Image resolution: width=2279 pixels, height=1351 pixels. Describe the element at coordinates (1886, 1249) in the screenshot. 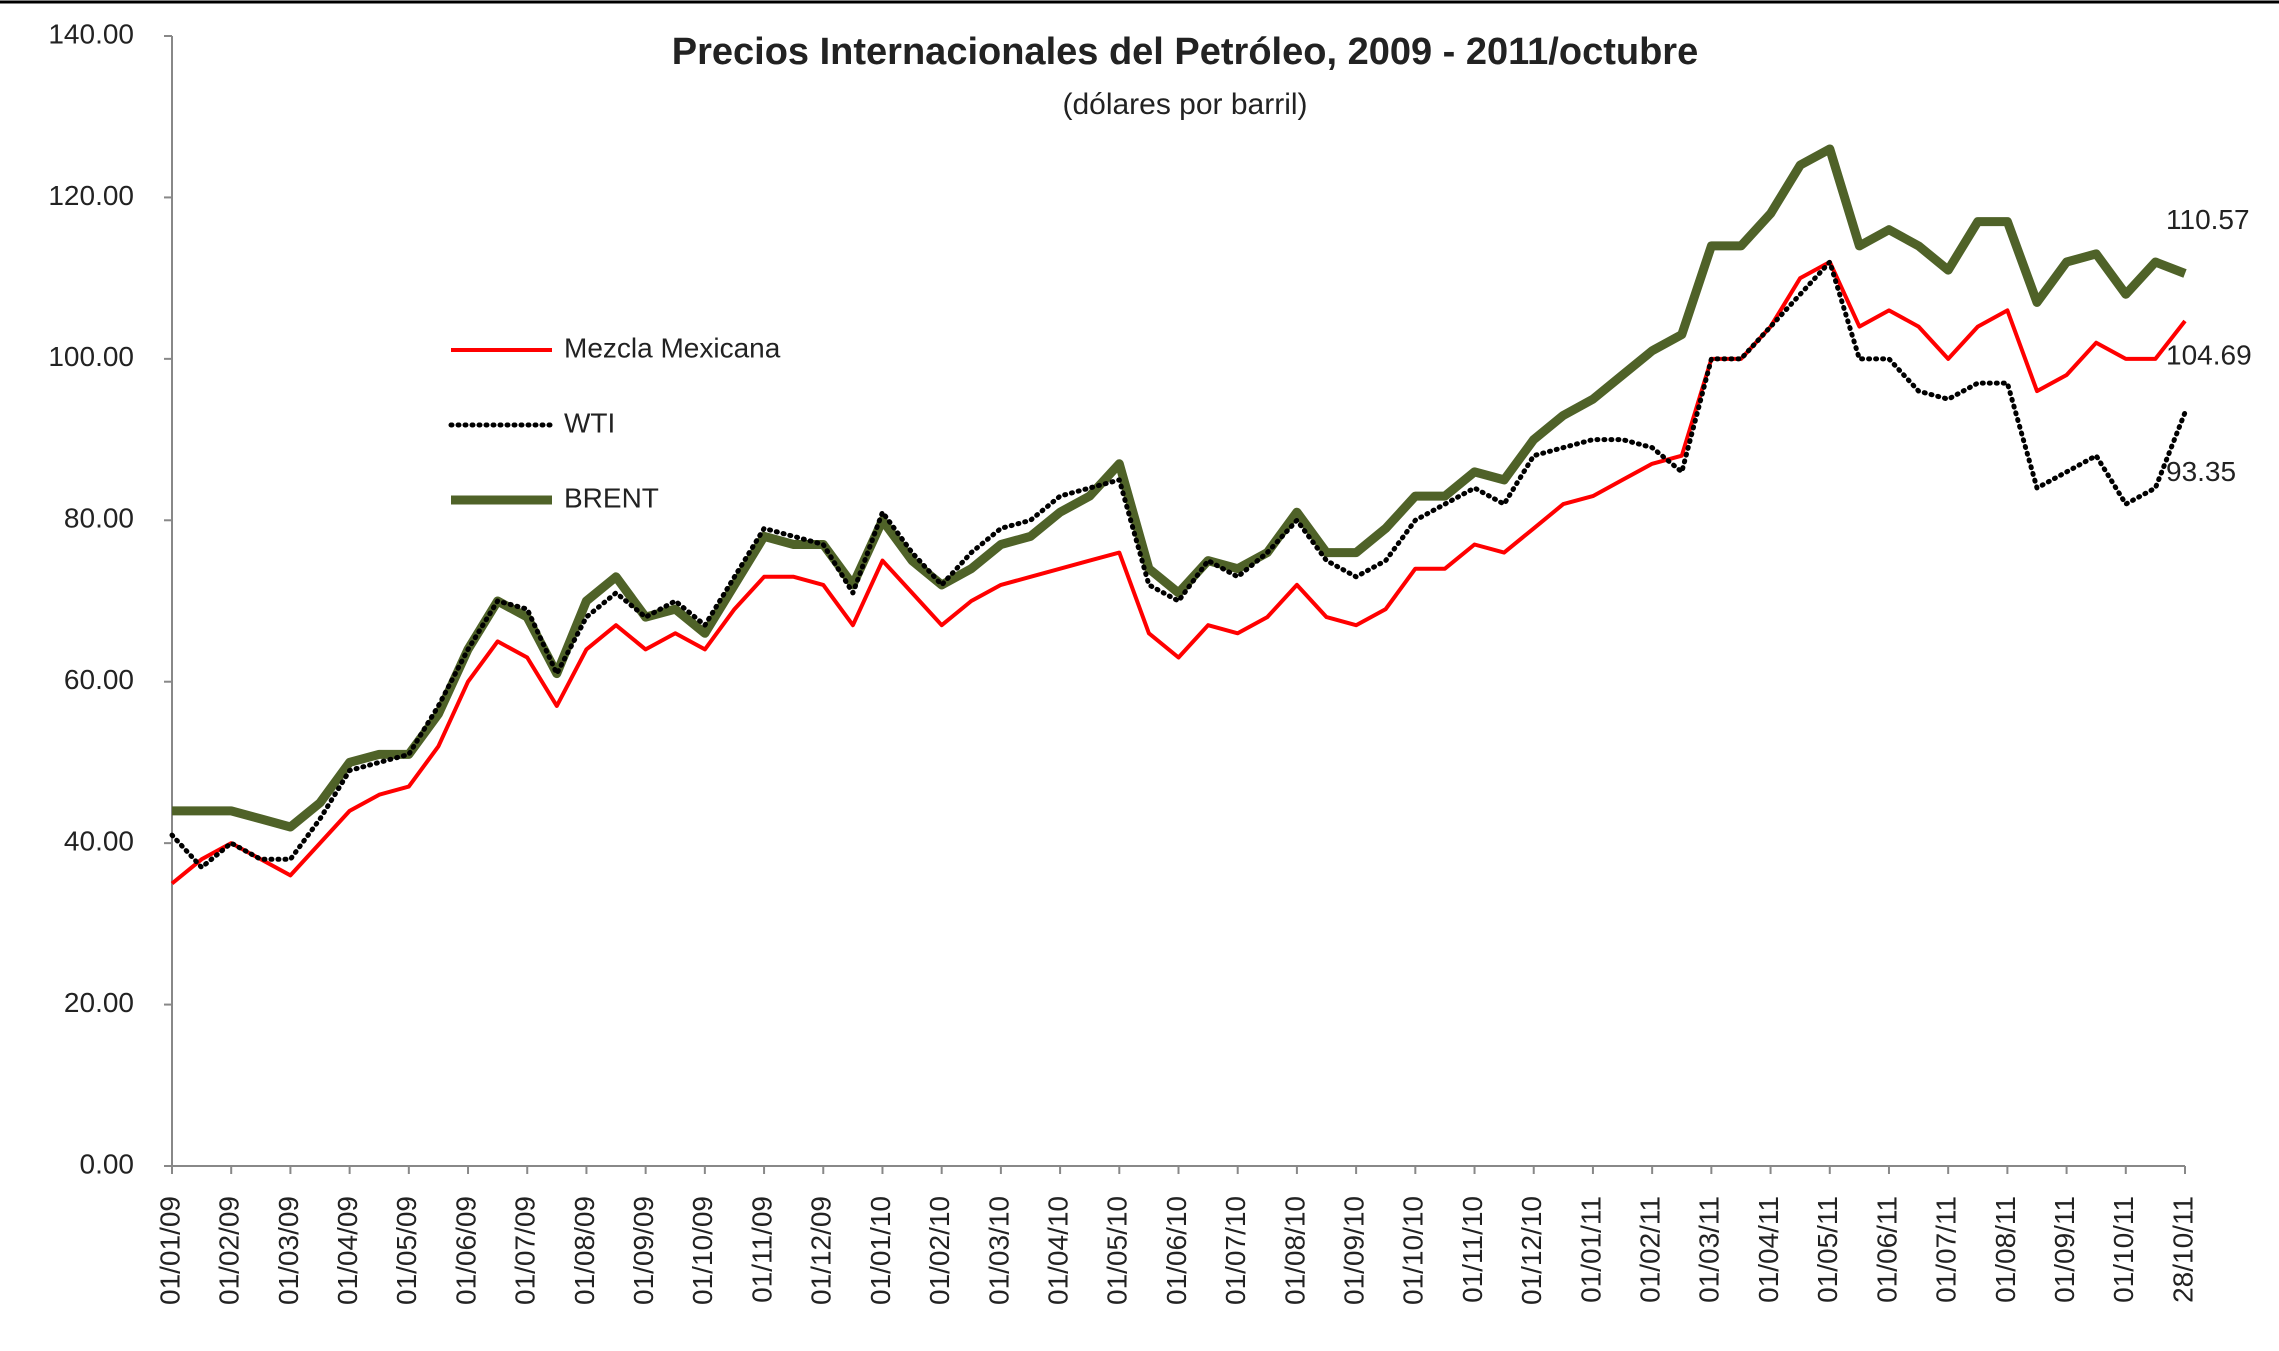

I see `x-tick-label: 01/06/11` at that location.